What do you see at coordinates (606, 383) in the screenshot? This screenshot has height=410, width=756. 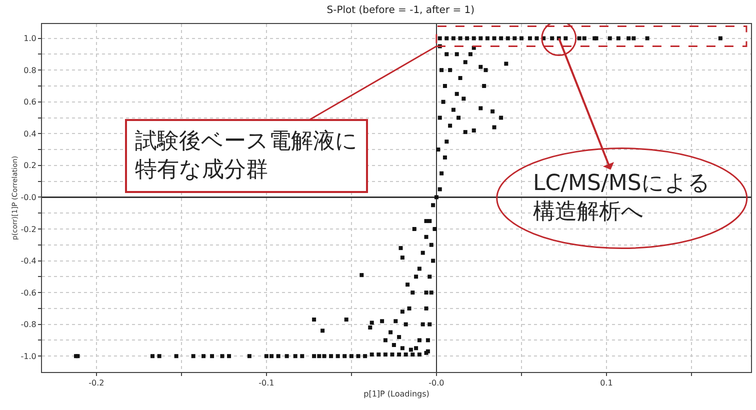 I see `x-tick-label: 0.1` at bounding box center [606, 383].